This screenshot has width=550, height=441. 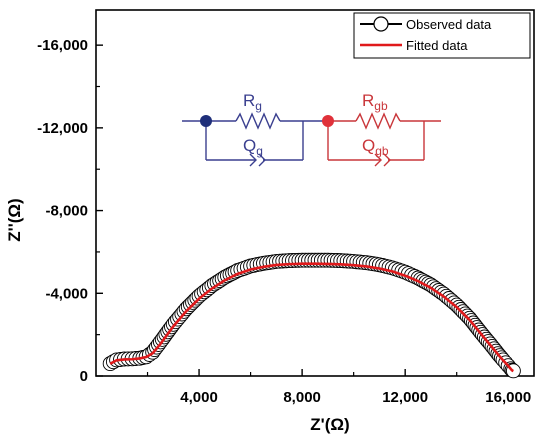 I want to click on legend: Observed data Fitted data, so click(x=442, y=35).